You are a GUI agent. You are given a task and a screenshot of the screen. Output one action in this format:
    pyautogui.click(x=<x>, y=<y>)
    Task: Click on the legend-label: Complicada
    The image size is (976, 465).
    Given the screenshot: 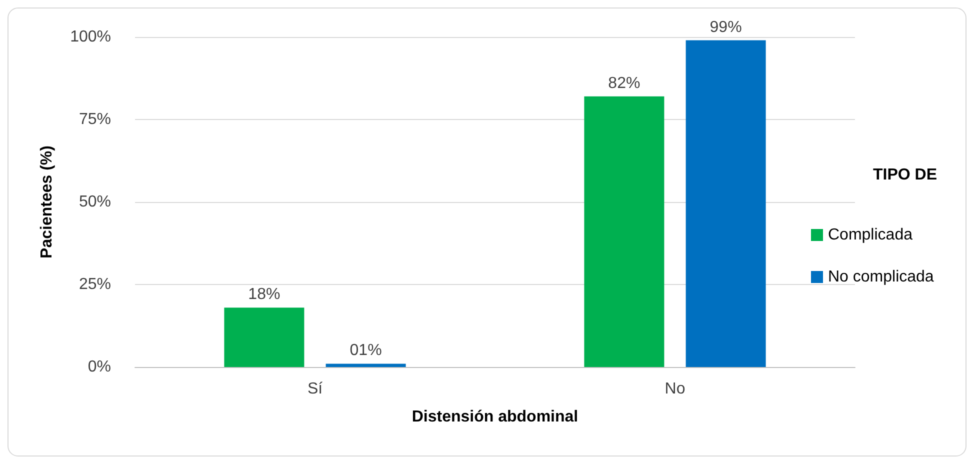 What is the action you would take?
    pyautogui.click(x=870, y=235)
    